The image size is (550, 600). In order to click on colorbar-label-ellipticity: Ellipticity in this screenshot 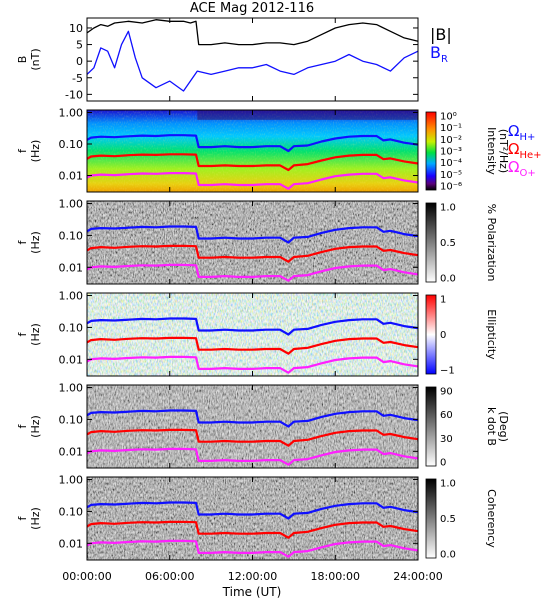, I will do `click(491, 334)`.